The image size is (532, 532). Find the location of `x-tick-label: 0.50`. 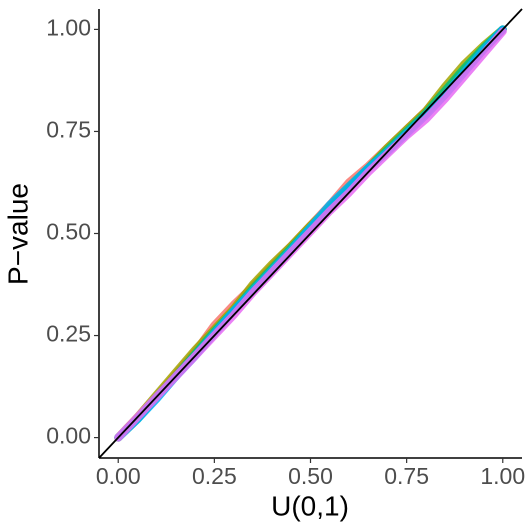

x-tick-label: 0.50 is located at coordinates (310, 476).